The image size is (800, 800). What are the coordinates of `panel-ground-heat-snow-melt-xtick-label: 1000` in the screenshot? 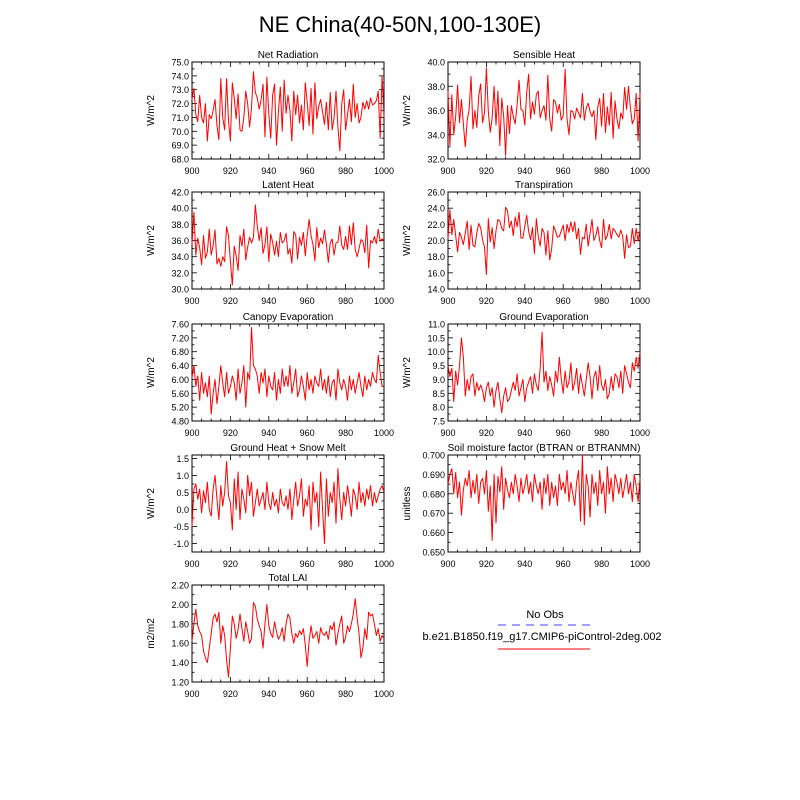 It's located at (384, 564).